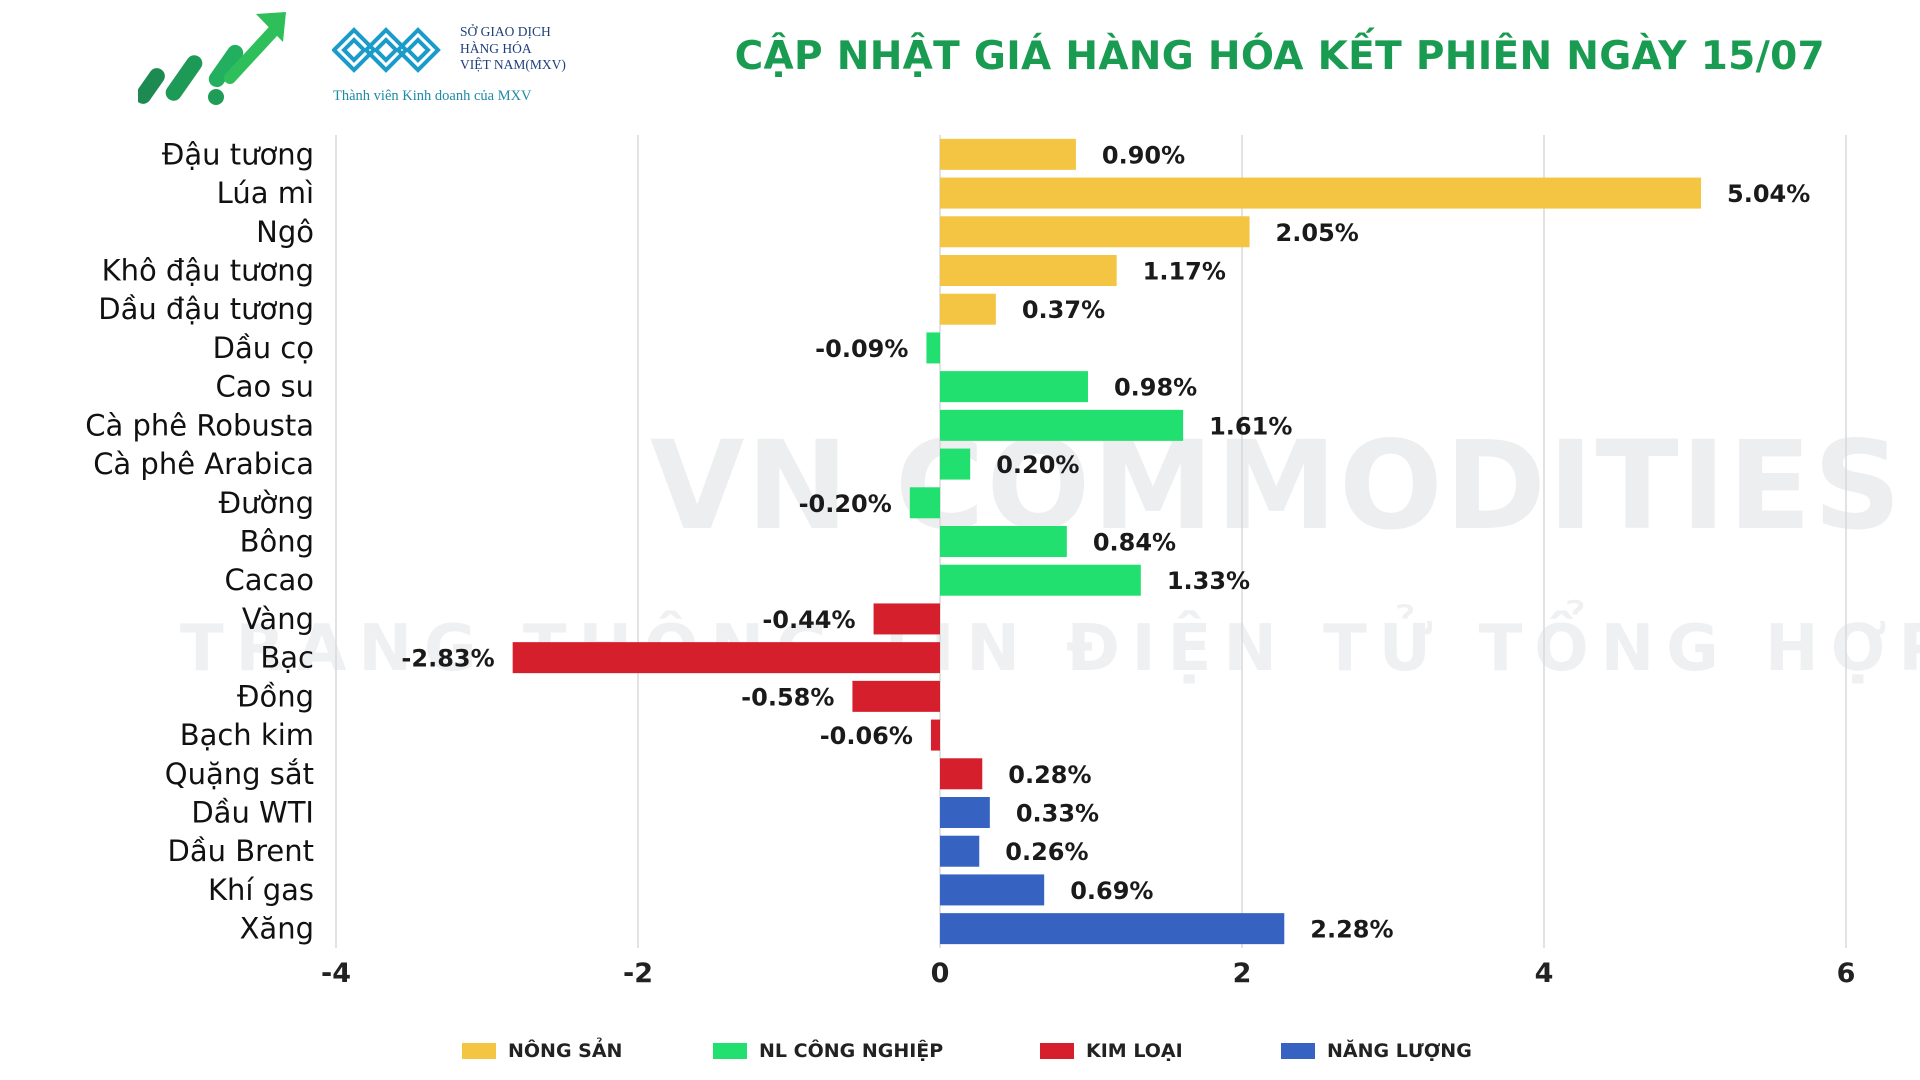 The height and width of the screenshot is (1080, 1920). Describe the element at coordinates (845, 504) in the screenshot. I see `data-label: -0.20%` at that location.